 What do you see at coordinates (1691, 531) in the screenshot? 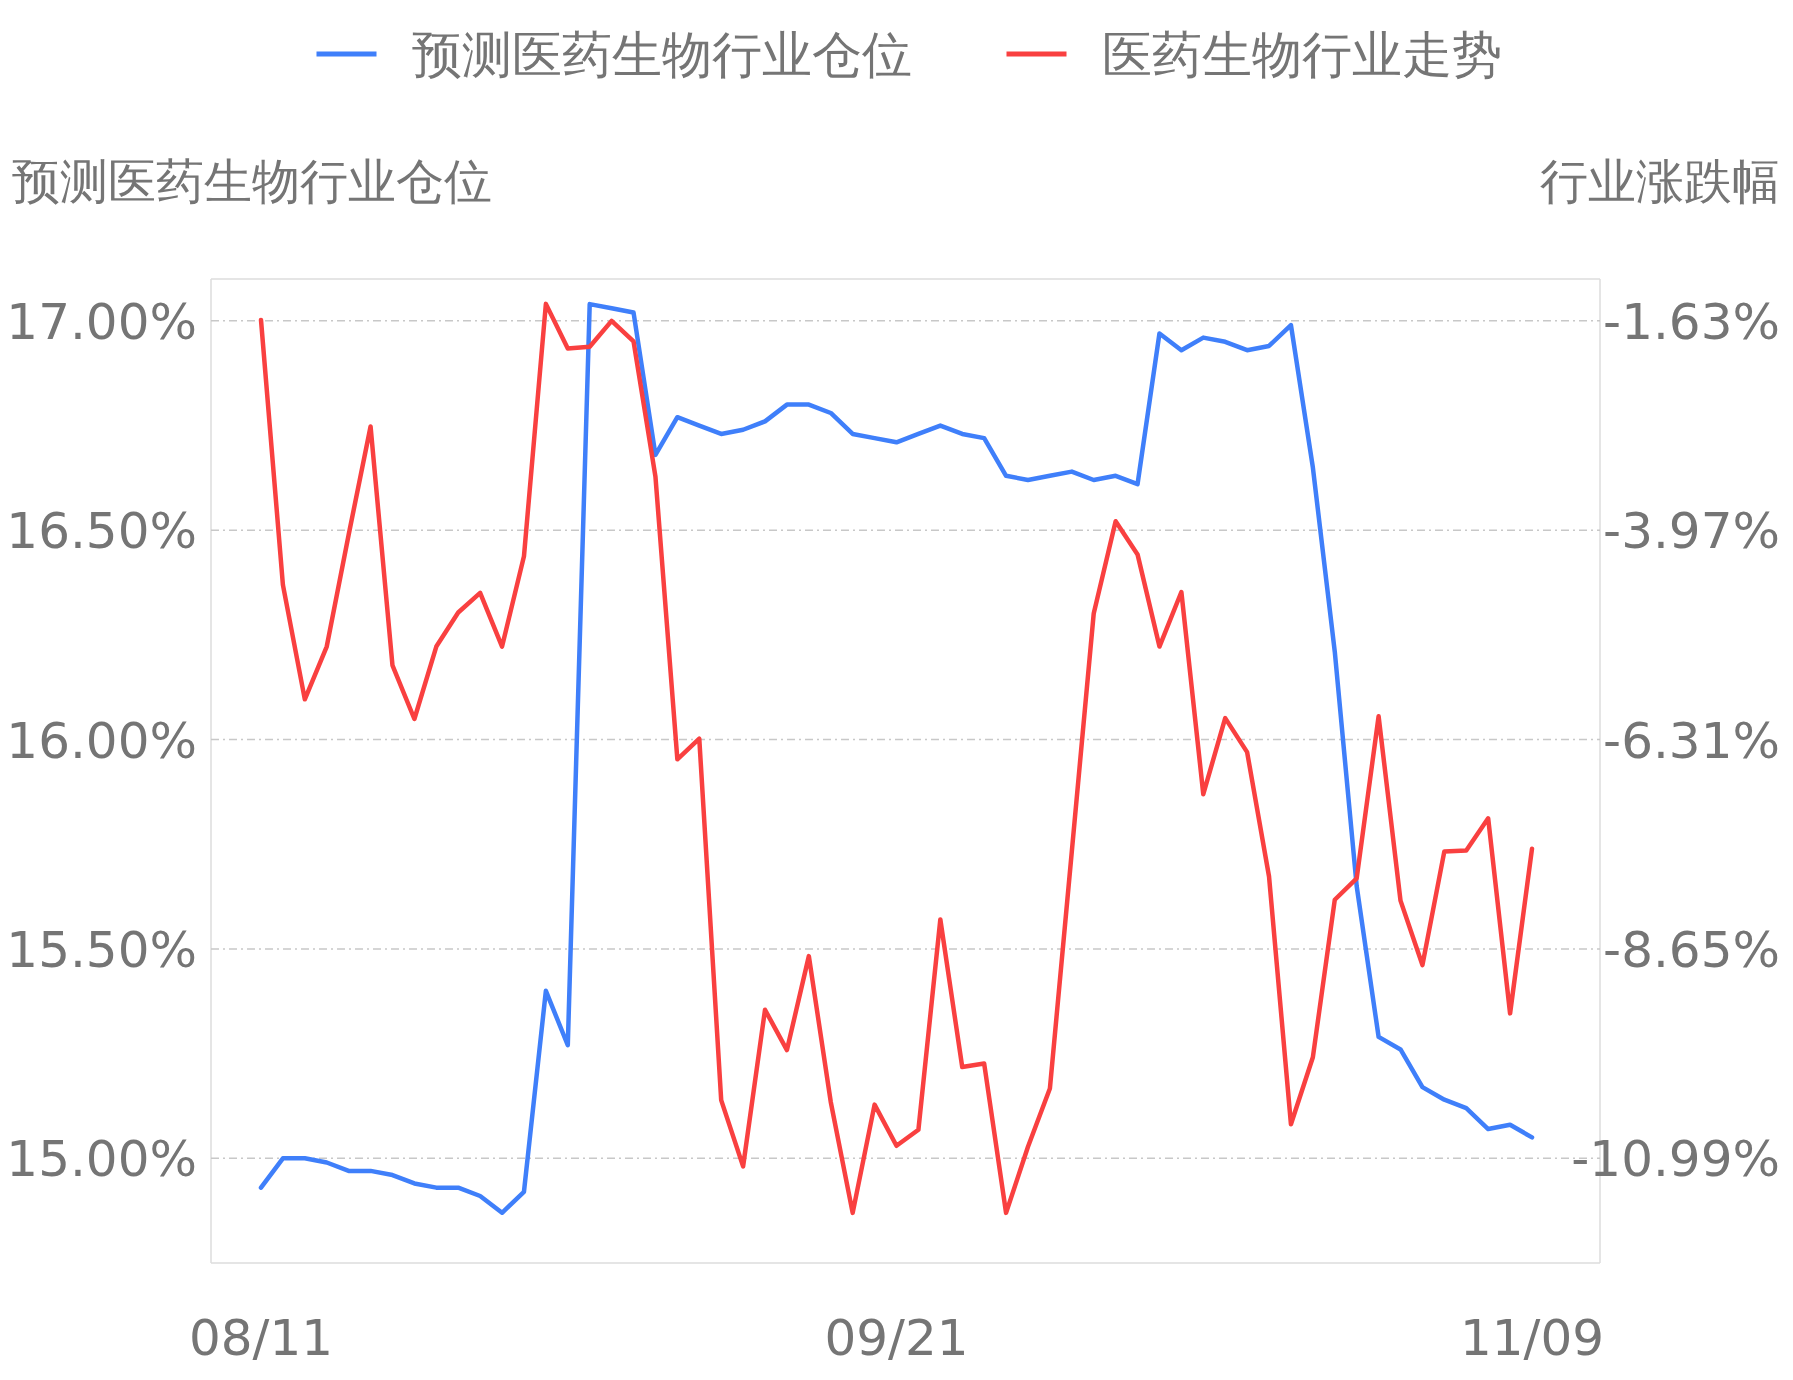
I see `y2-tick-label: -3.97%` at bounding box center [1691, 531].